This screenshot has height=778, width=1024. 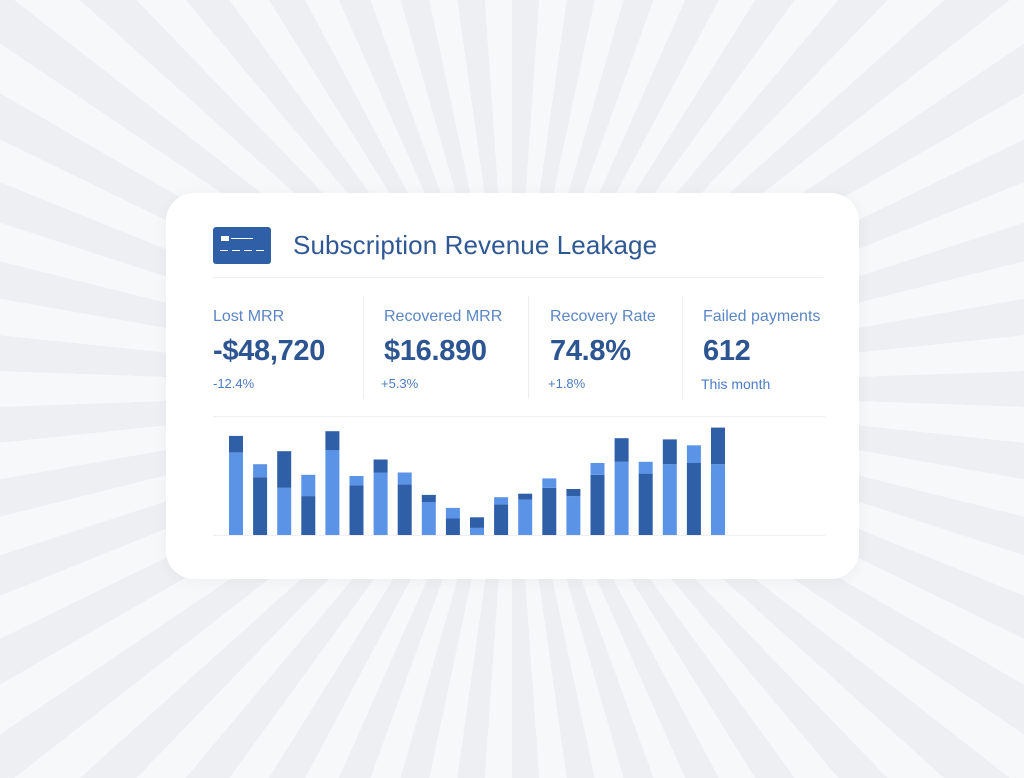 I want to click on metric-change: -12.4%, so click(x=234, y=383).